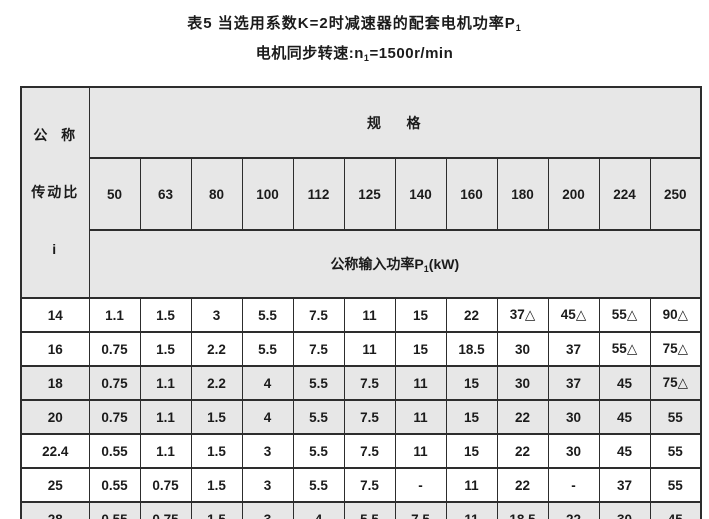  What do you see at coordinates (55, 510) in the screenshot?
I see `ratio-cell: 28` at bounding box center [55, 510].